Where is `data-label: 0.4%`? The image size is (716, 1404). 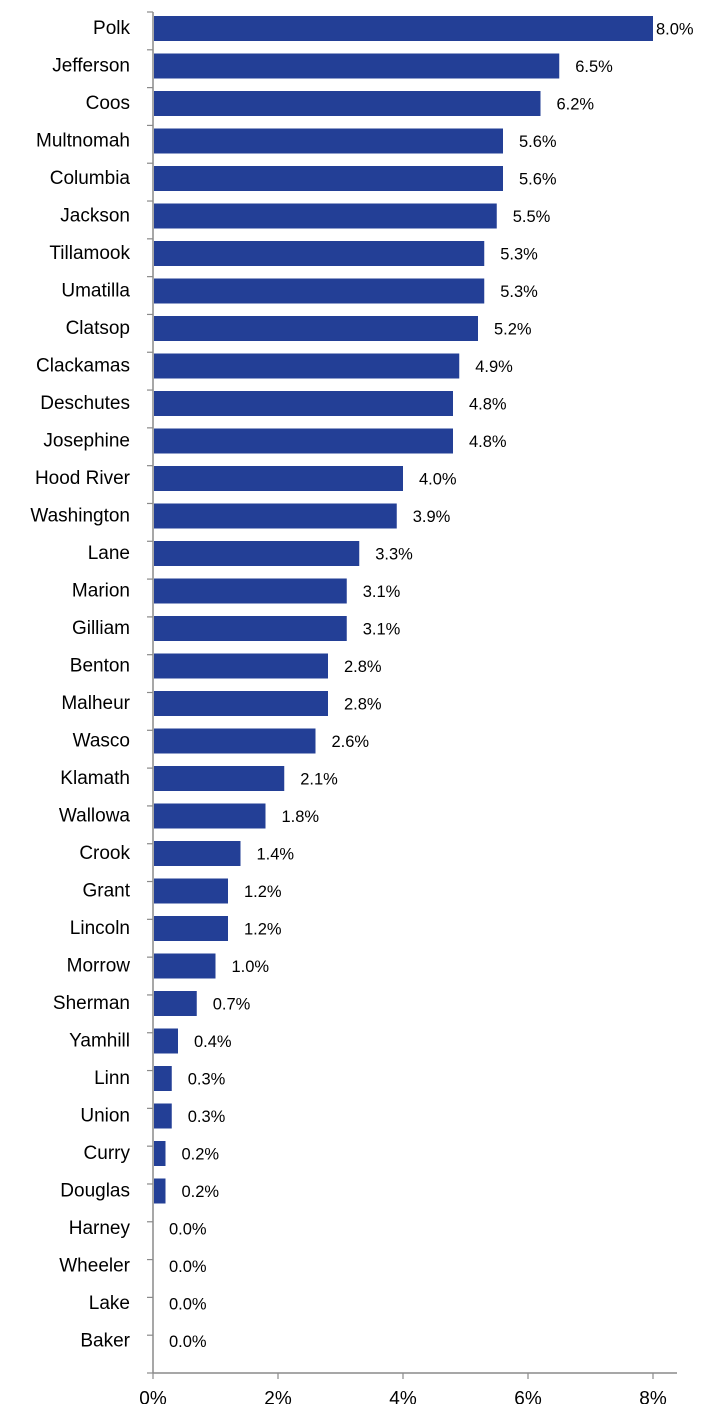 data-label: 0.4% is located at coordinates (213, 1042).